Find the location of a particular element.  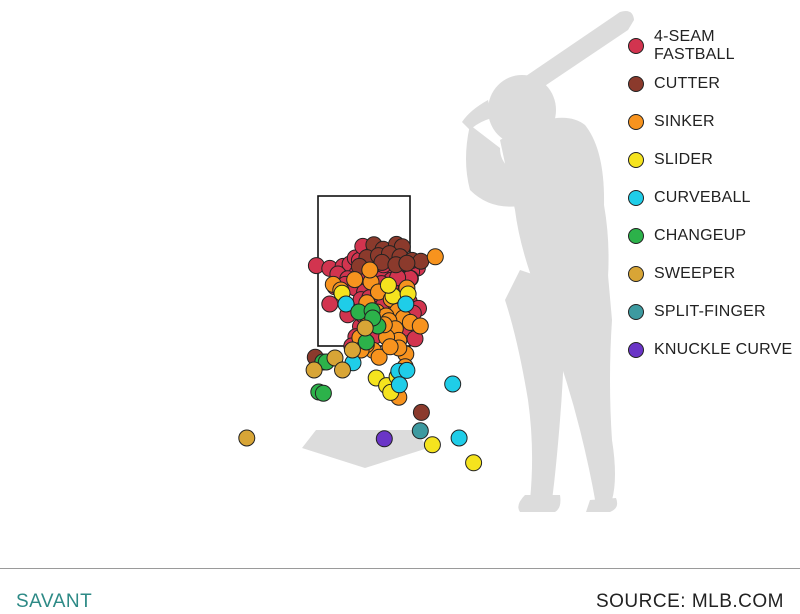

brand-savant: SAVANT is located at coordinates (54, 601).